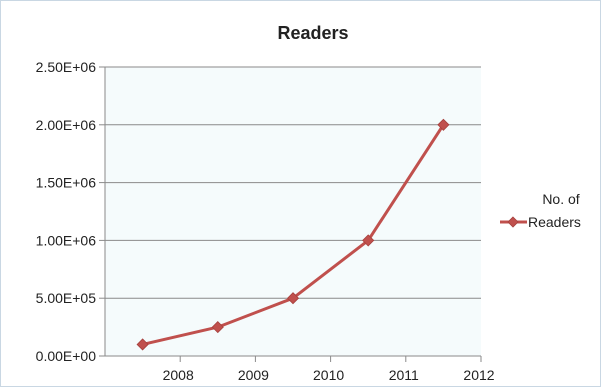 The width and height of the screenshot is (601, 388). I want to click on data-point-2012, so click(443, 124).